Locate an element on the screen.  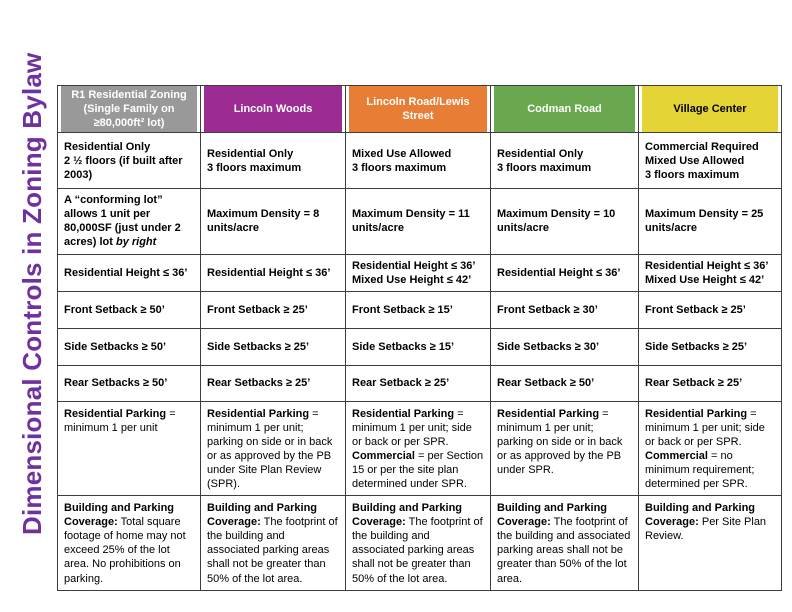
table-cell: Side Setbacks ≥ 50’ is located at coordinates (129, 346).